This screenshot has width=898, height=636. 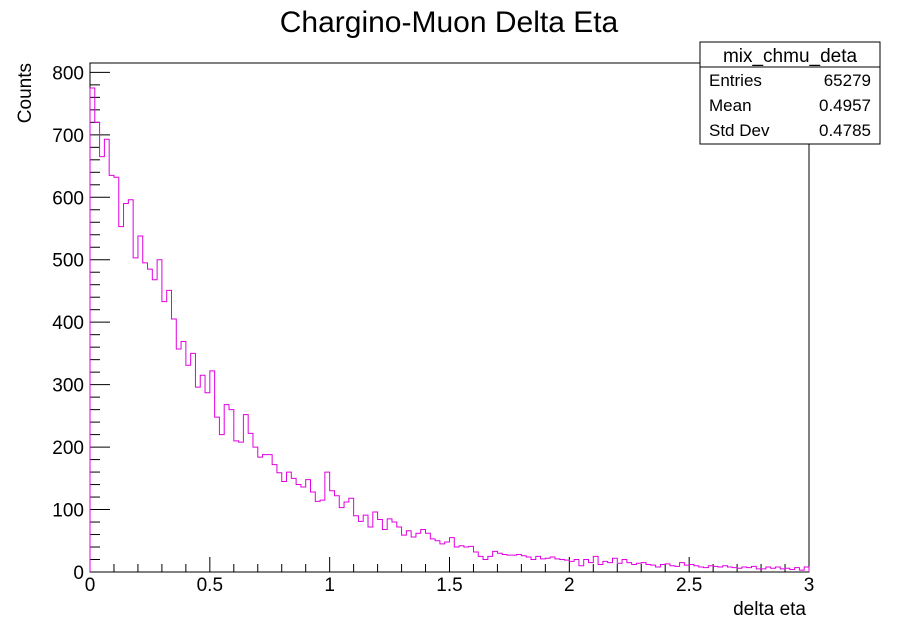 What do you see at coordinates (78, 573) in the screenshot?
I see `y-tick-label: 0` at bounding box center [78, 573].